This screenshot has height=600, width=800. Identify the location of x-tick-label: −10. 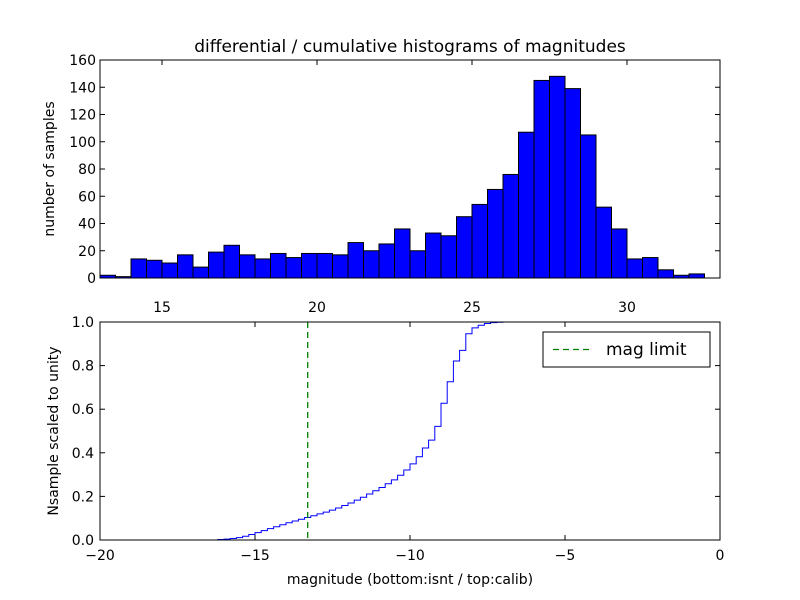
(410, 556).